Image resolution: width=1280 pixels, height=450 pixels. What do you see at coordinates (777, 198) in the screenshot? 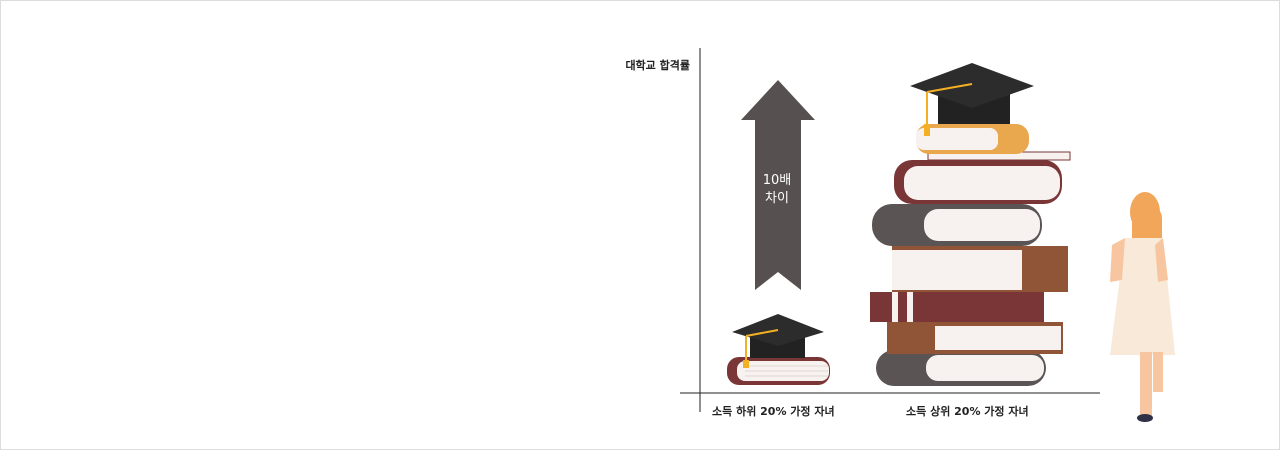
I see `difference-annotation-line: 차이` at bounding box center [777, 198].